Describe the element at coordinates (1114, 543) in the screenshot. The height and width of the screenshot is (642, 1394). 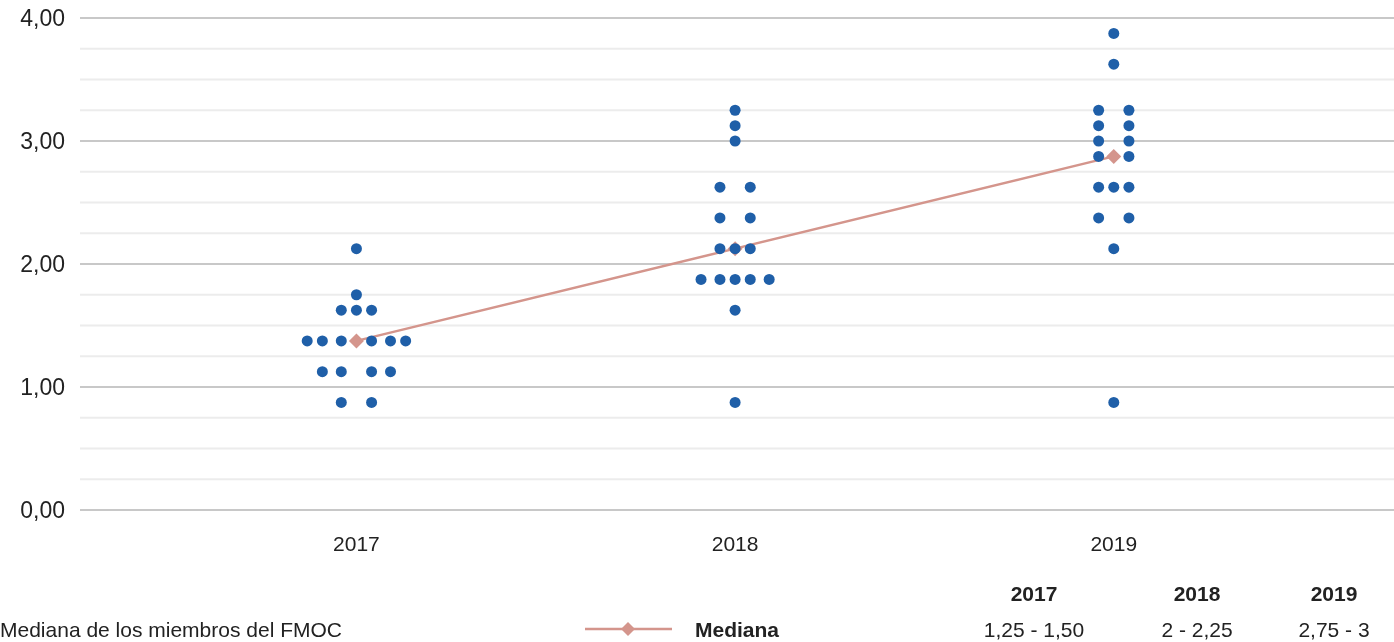
I see `x-tick-label: 2019` at that location.